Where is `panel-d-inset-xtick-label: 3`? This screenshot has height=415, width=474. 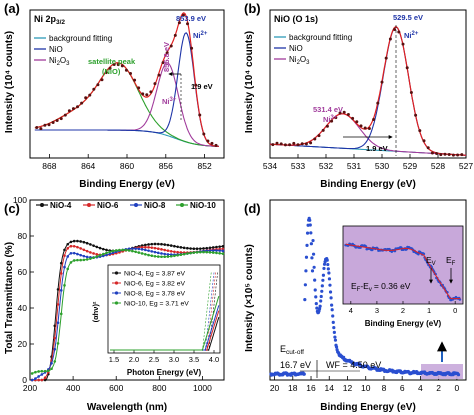
panel-d-inset-xtick-label: 3 is located at coordinates (377, 310).